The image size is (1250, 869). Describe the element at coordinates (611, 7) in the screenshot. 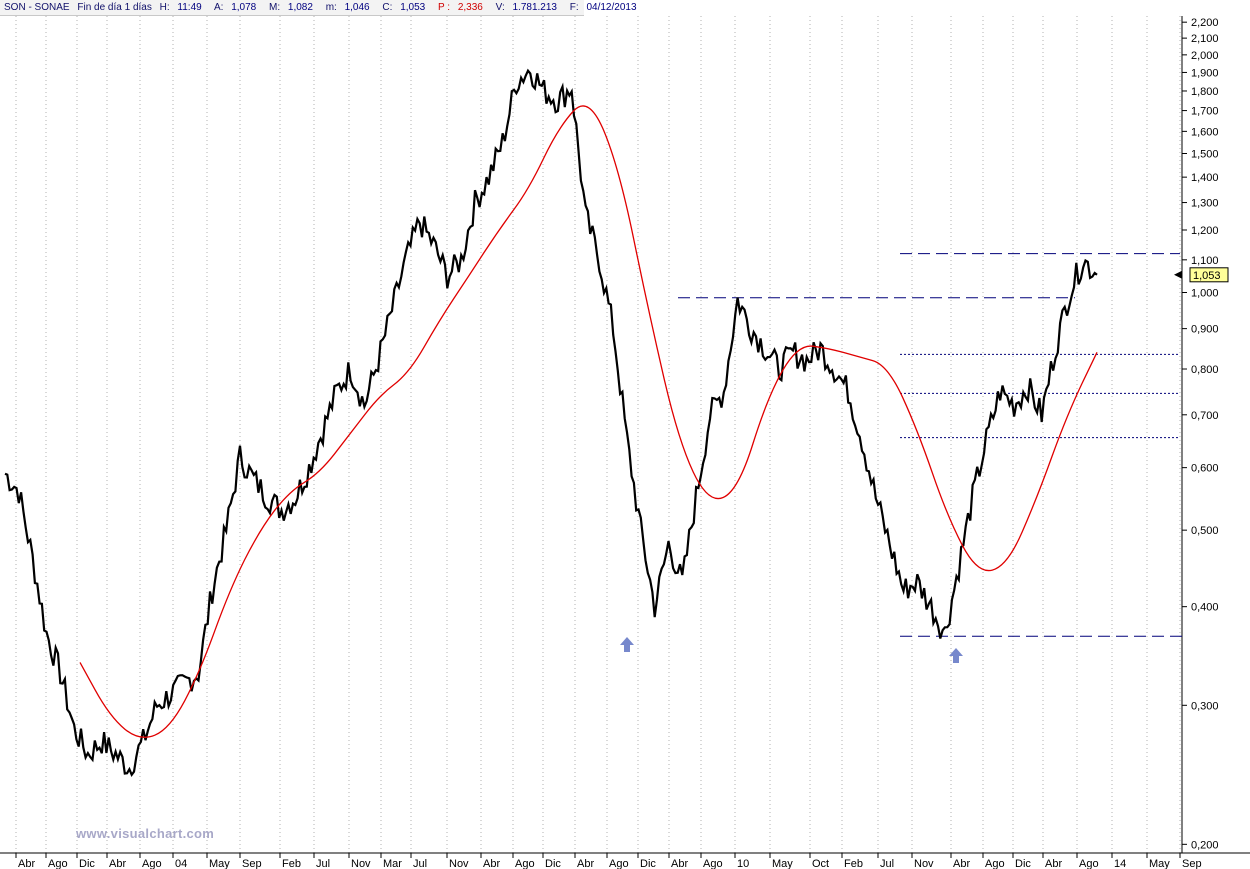

I see `date-value: 04/12/2013` at that location.